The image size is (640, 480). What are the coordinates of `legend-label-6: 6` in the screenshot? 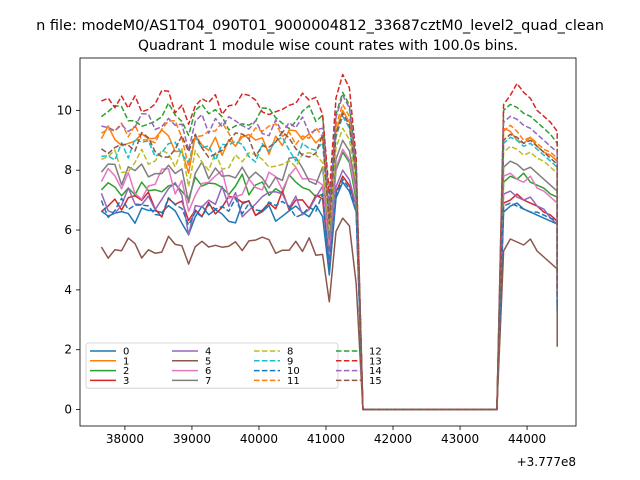 It's located at (208, 371).